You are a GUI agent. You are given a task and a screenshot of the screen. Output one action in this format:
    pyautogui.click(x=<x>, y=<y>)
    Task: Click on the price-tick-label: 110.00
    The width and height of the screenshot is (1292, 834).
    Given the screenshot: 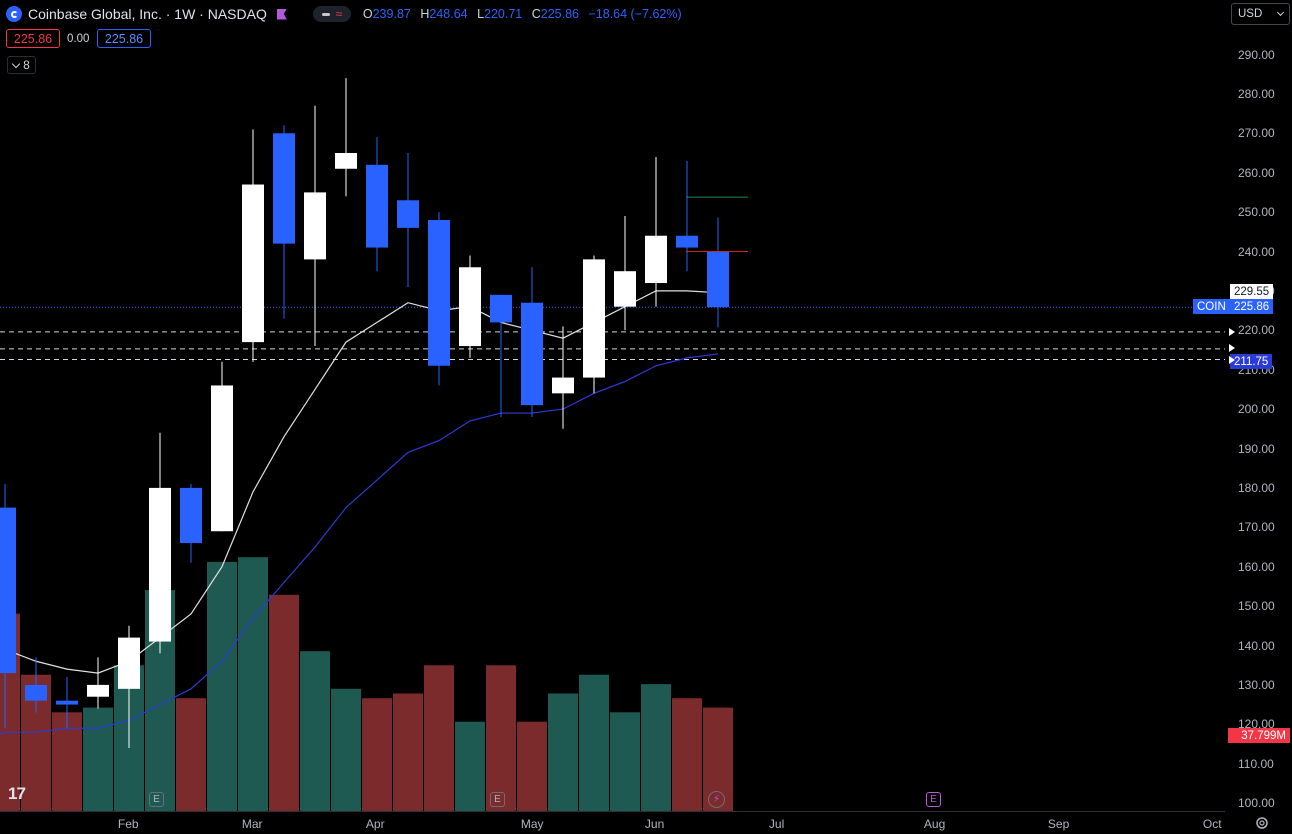 What is the action you would take?
    pyautogui.click(x=1256, y=763)
    